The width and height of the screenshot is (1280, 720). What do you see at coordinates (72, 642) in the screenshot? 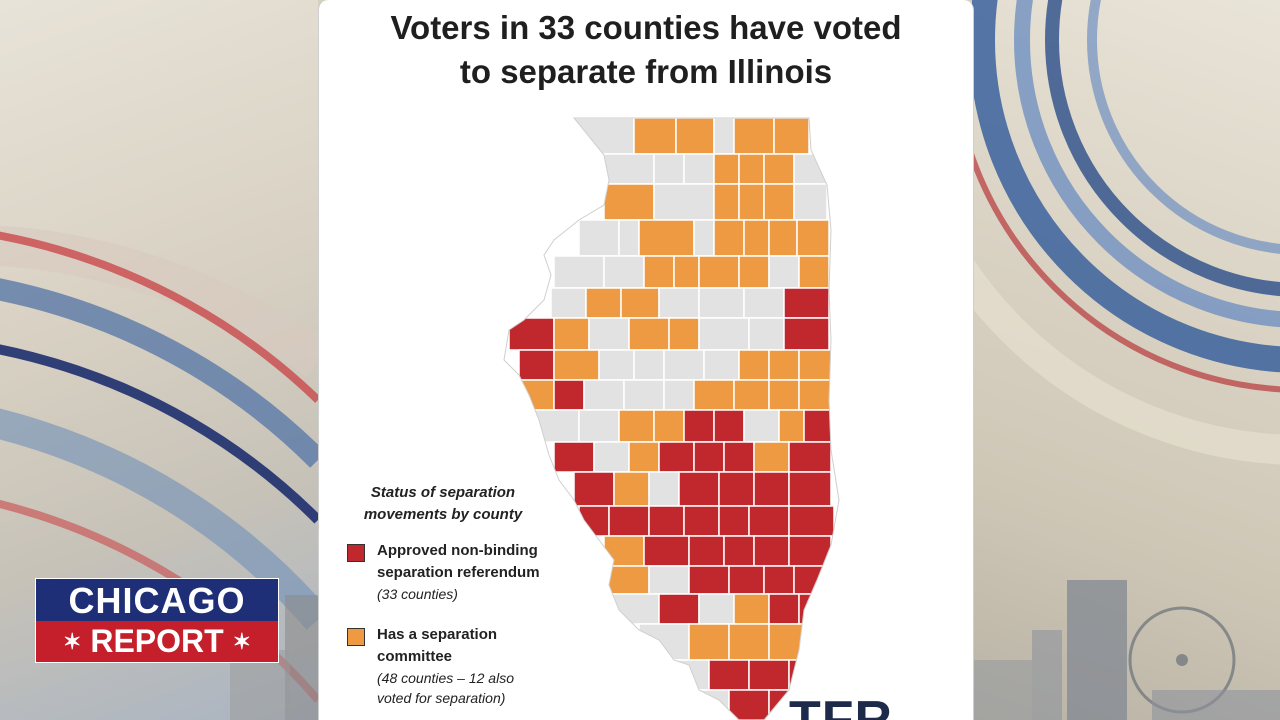
I see `star-left-icon: ✶` at bounding box center [72, 642].